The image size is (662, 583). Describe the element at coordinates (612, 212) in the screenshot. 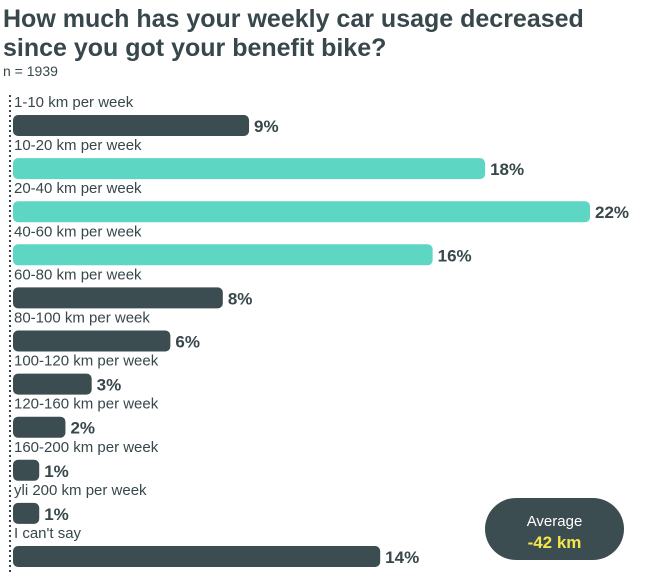

I see `data-label: 22%` at that location.